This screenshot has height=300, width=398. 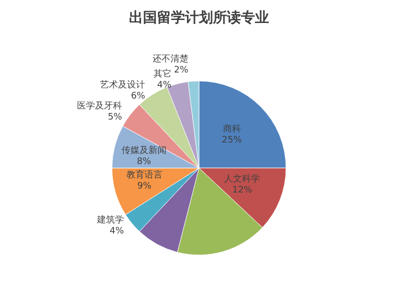 I want to click on data-label: 25%, so click(x=232, y=141).